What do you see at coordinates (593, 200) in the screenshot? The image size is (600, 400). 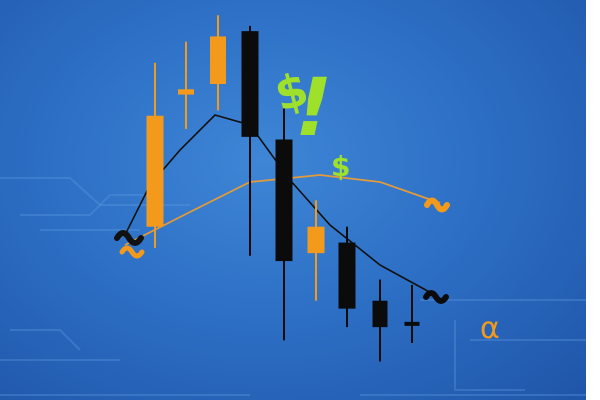 I see `right-edge-strip` at bounding box center [593, 200].